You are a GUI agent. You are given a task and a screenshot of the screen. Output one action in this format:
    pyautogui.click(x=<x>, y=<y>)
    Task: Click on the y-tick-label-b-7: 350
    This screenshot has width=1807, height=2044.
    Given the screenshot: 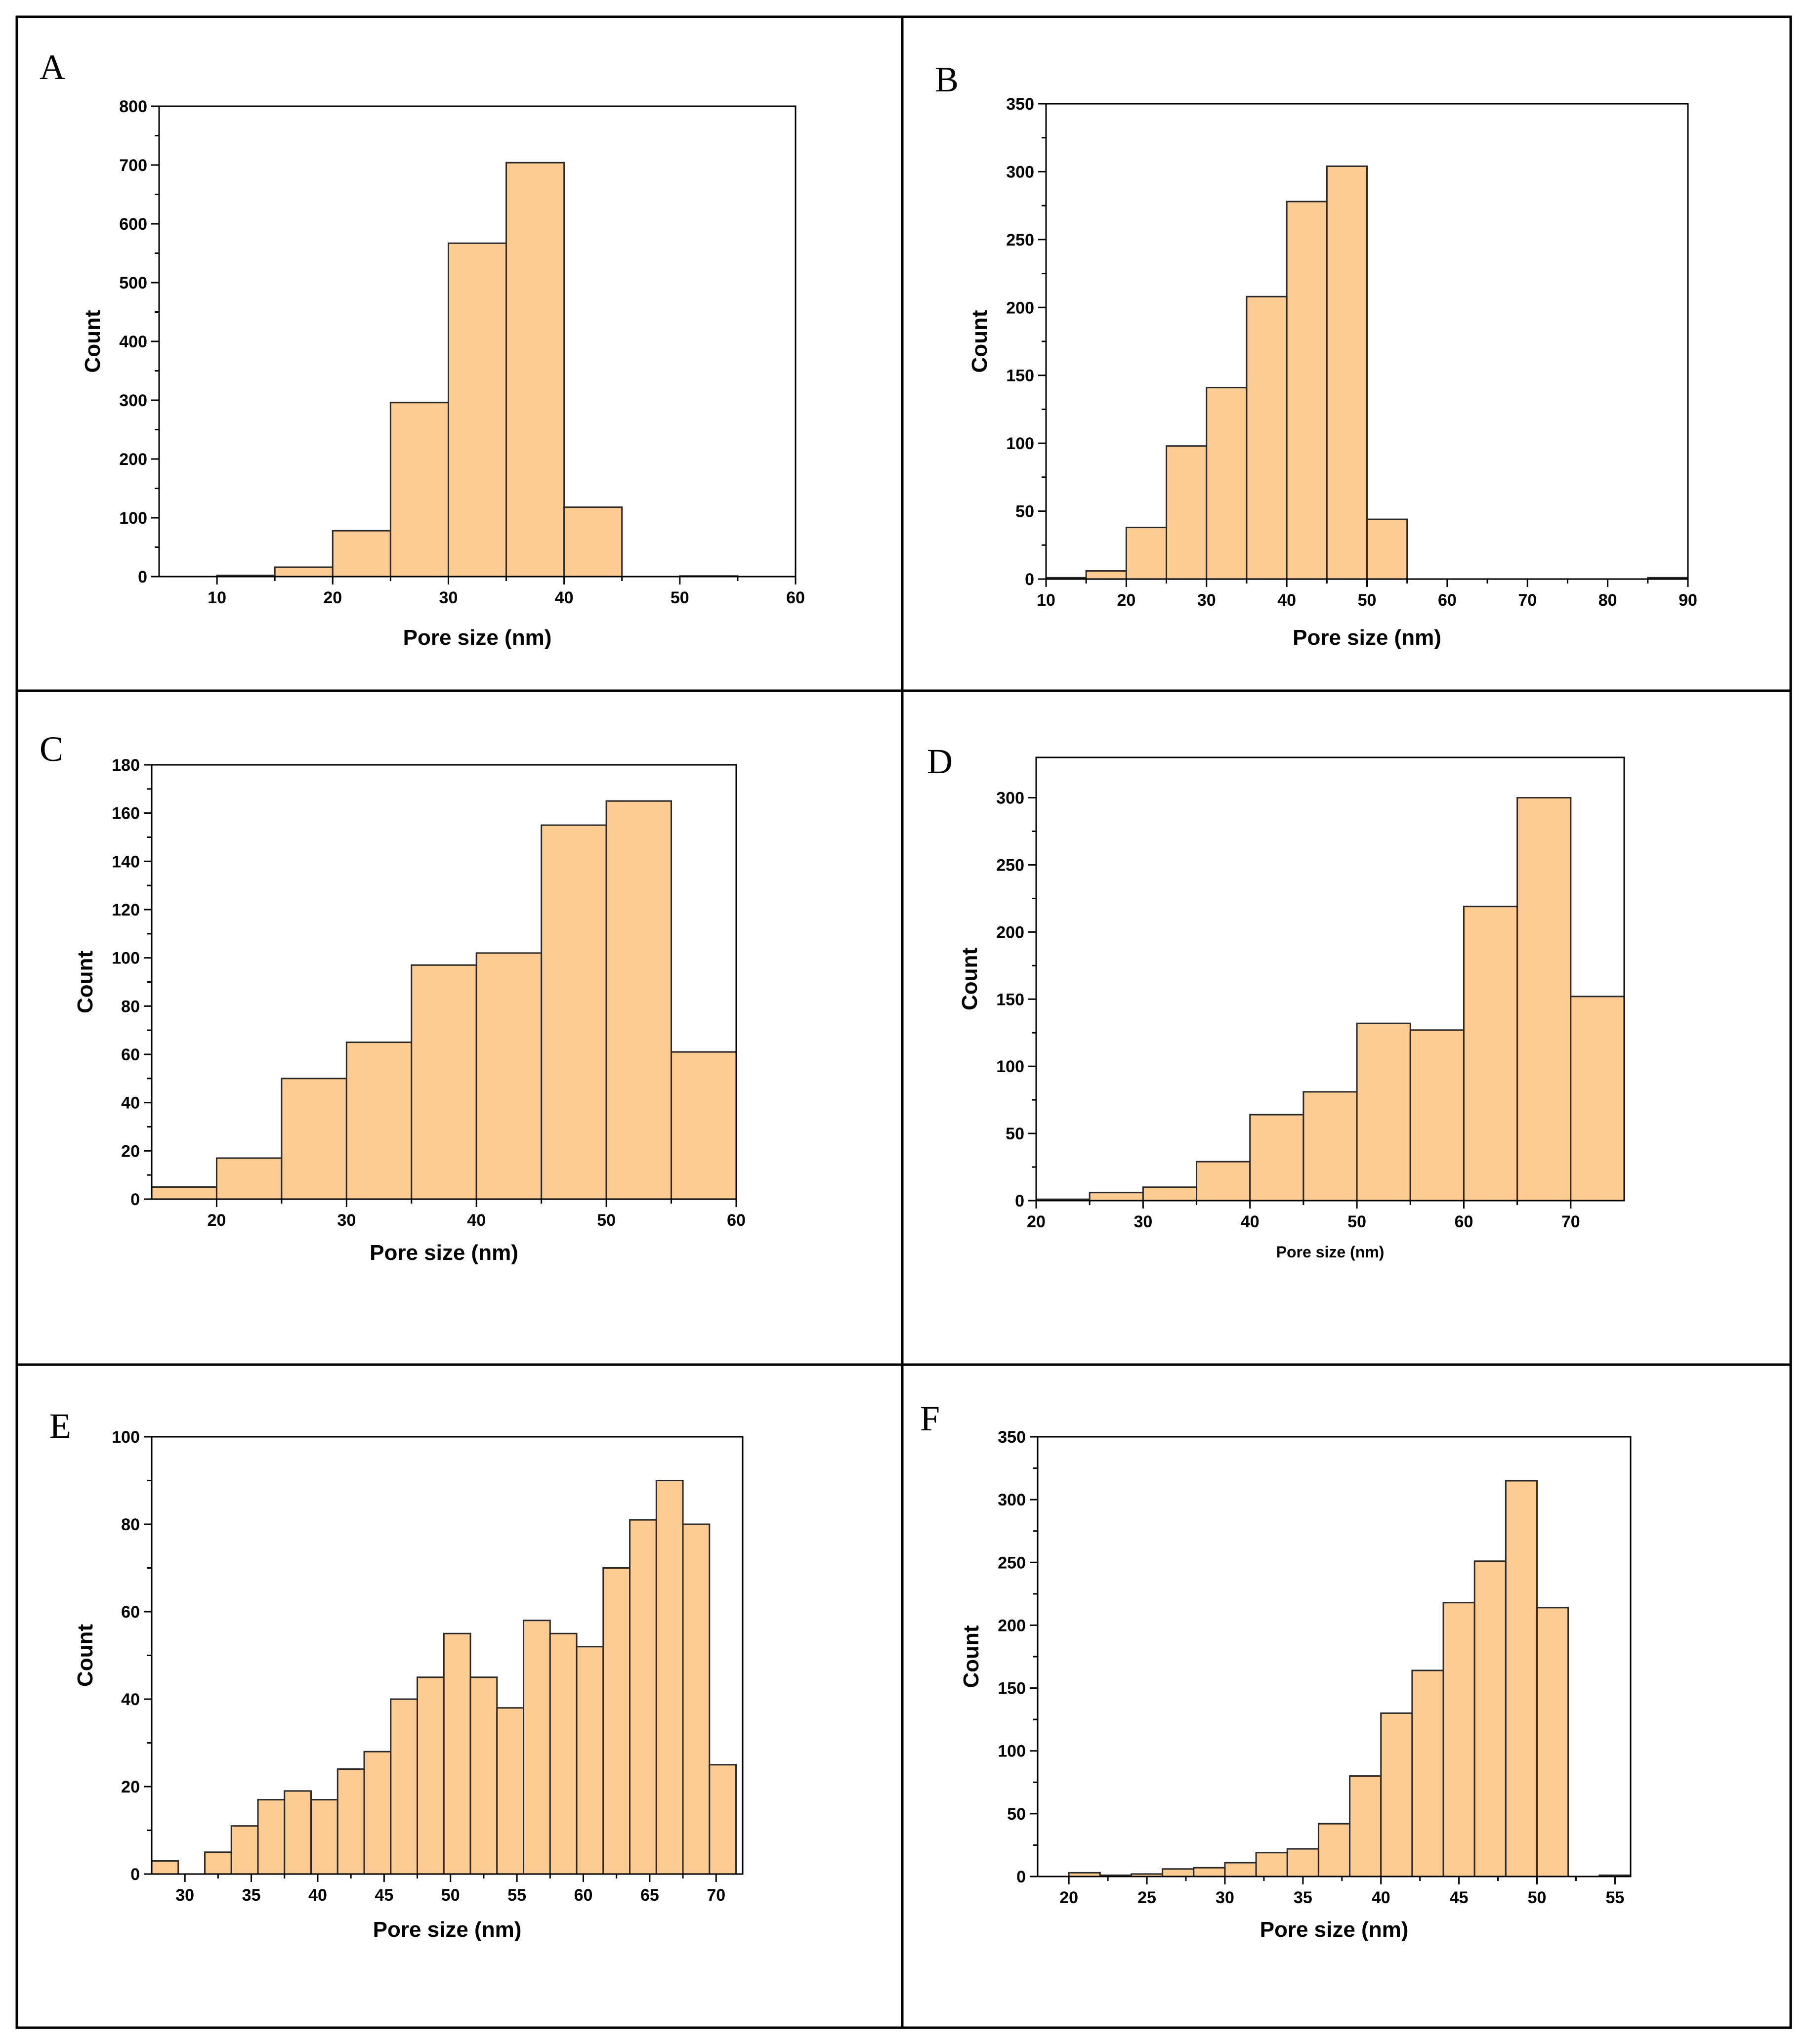 What is the action you would take?
    pyautogui.click(x=1020, y=104)
    